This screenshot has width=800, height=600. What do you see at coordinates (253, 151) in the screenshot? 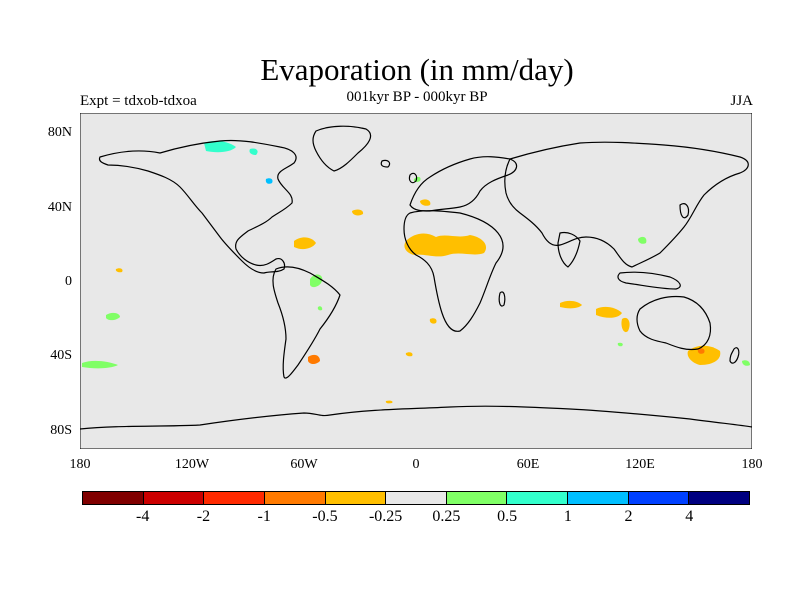
I see `anomaly-patch-arctic-islands` at bounding box center [253, 151].